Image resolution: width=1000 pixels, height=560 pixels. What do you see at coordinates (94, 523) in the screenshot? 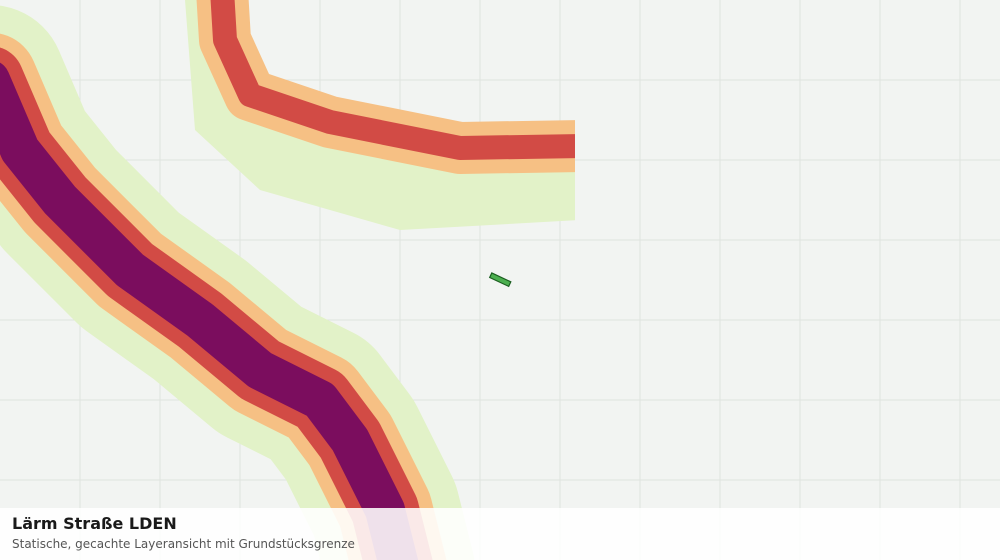
I see `layer-title: Lärm Straße LDEN` at bounding box center [94, 523].